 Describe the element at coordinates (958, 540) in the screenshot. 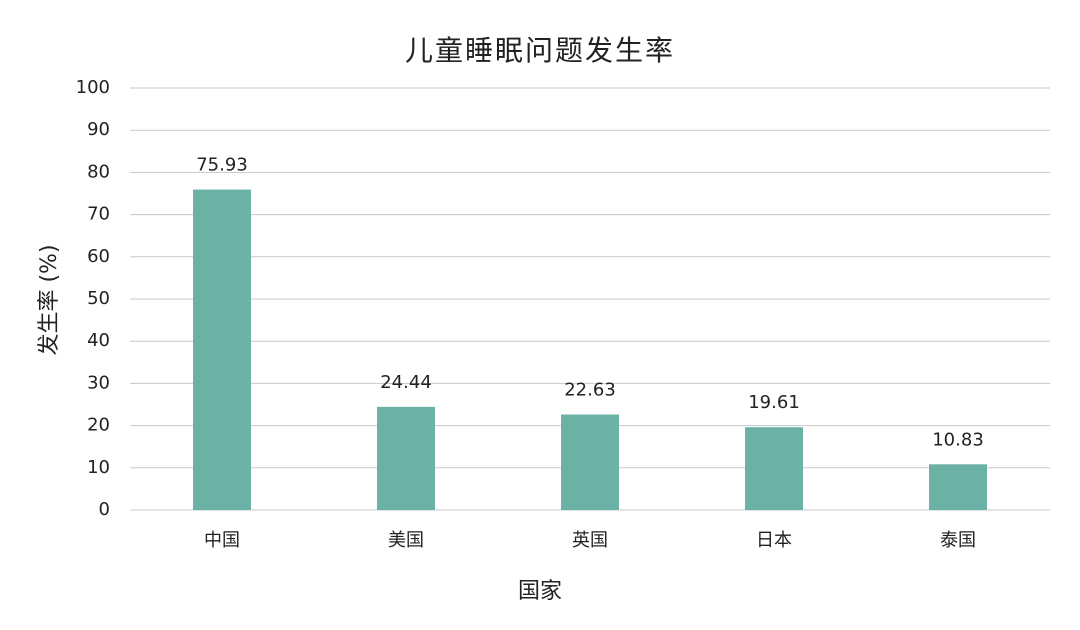

I see `x-tick-label: 泰国` at that location.